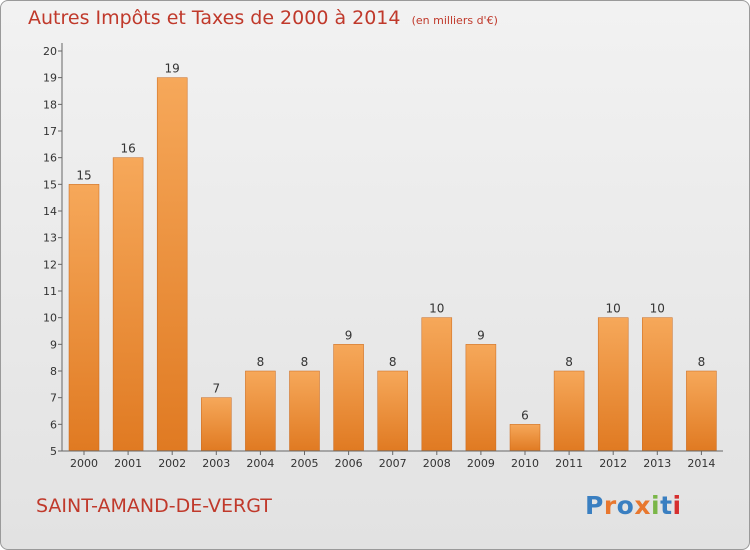 This screenshot has width=750, height=550. I want to click on bar-value-label: 15, so click(83, 175).